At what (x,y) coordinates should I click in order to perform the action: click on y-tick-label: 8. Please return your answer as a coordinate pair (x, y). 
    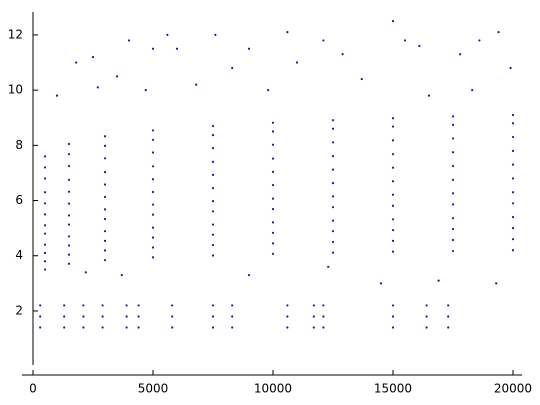
    Looking at the image, I should click on (19, 145).